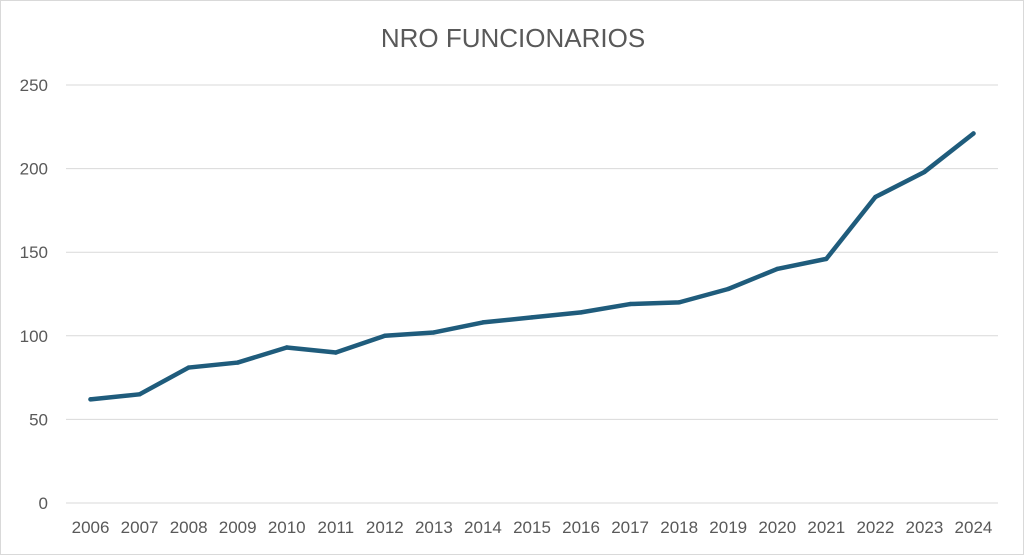  Describe the element at coordinates (513, 38) in the screenshot. I see `chart-title: NRO FUNCIONARIOS` at that location.